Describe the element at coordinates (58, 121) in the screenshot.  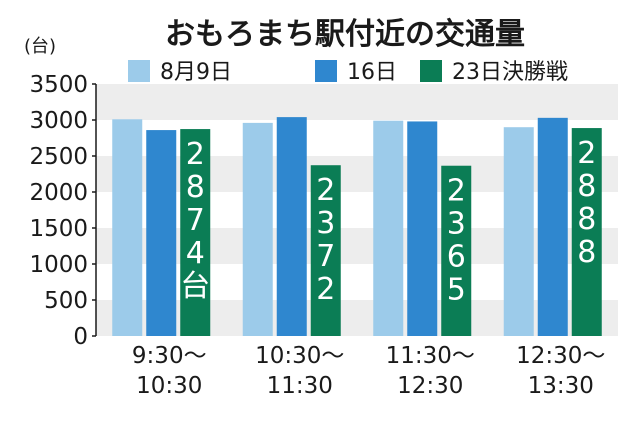
I see `y-tick-label: 3000` at that location.